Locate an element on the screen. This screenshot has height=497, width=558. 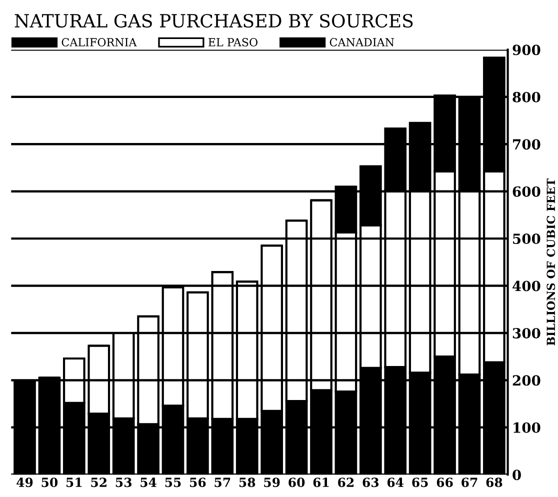
legend-label: CALIFORNIA is located at coordinates (99, 42).